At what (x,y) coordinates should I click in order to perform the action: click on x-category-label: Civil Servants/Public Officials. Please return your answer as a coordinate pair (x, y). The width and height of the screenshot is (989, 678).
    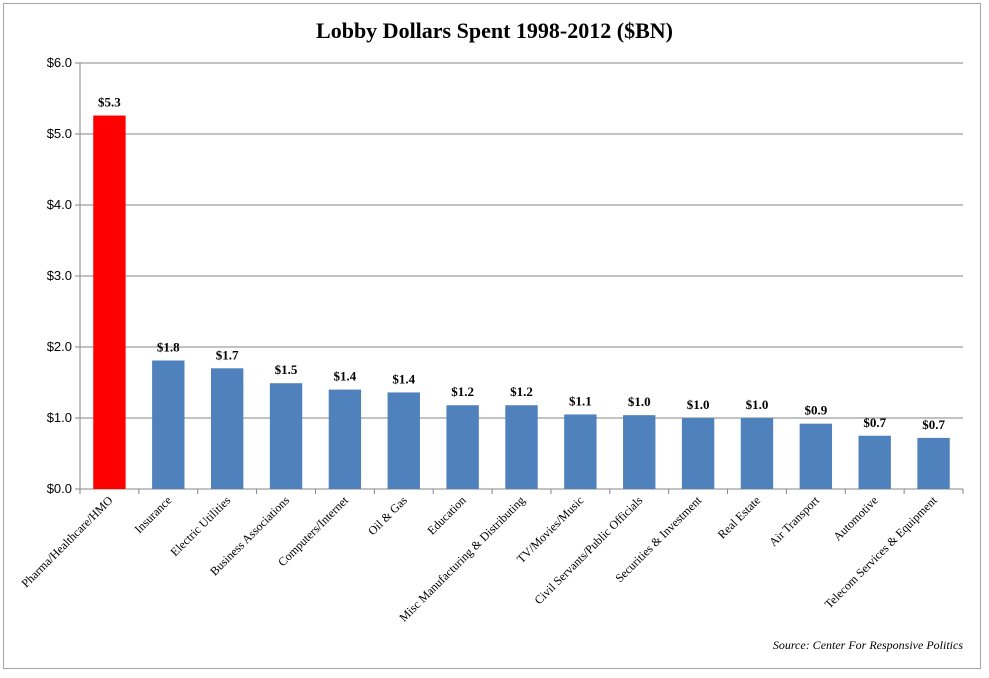
    Looking at the image, I should click on (588, 550).